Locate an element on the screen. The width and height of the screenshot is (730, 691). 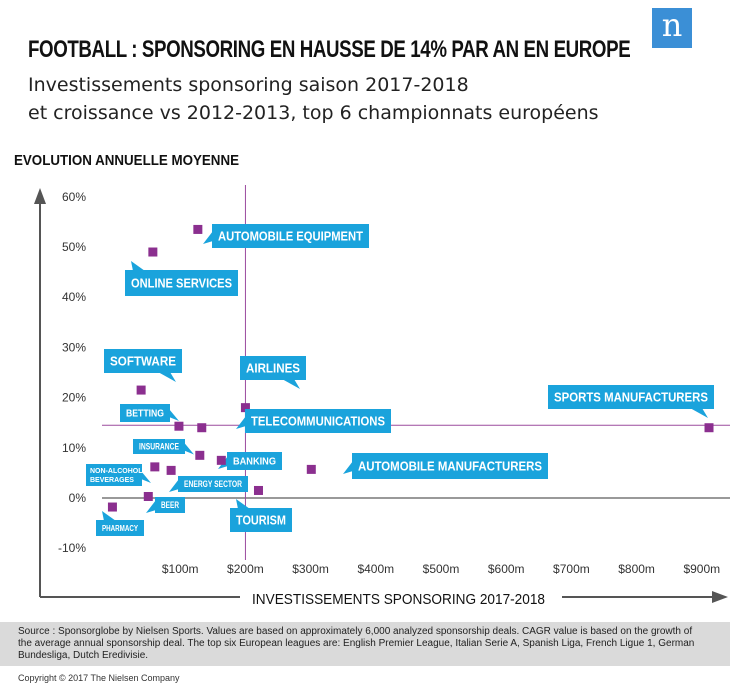
point-label: ONLINE SERVICES is located at coordinates (181, 283).